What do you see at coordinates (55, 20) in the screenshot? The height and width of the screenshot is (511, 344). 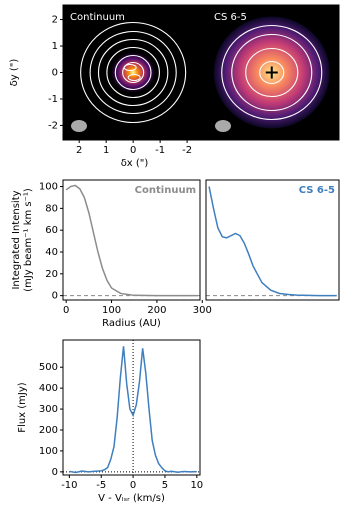 I see `y-tick-label: 2` at bounding box center [55, 20].